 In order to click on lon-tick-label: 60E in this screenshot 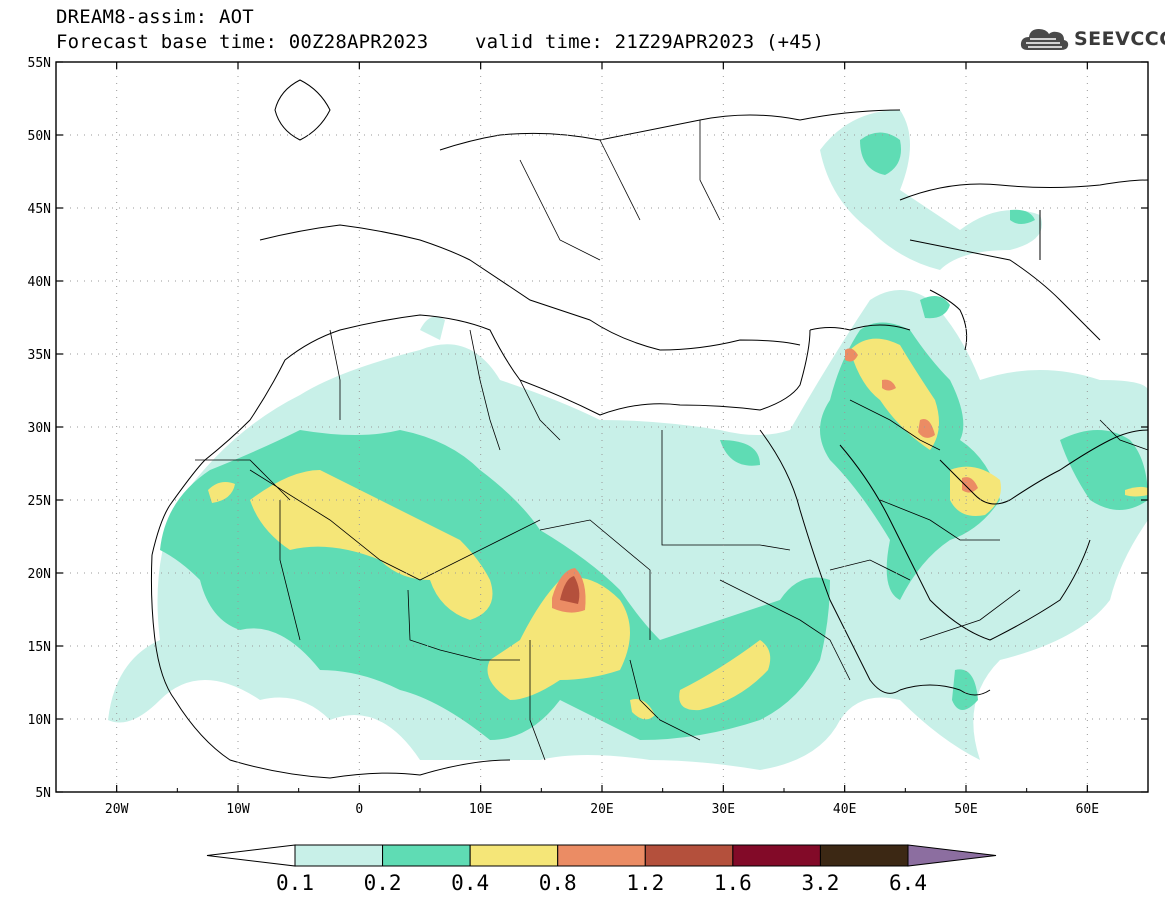, I will do `click(1087, 809)`.